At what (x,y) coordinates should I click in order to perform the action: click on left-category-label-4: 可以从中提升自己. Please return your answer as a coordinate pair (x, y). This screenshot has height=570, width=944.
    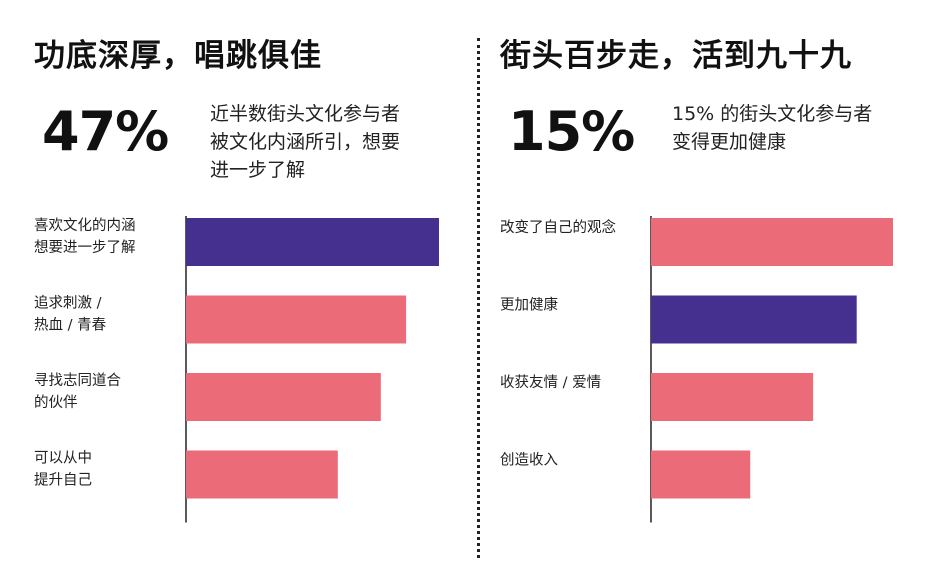
    Looking at the image, I should click on (63, 469).